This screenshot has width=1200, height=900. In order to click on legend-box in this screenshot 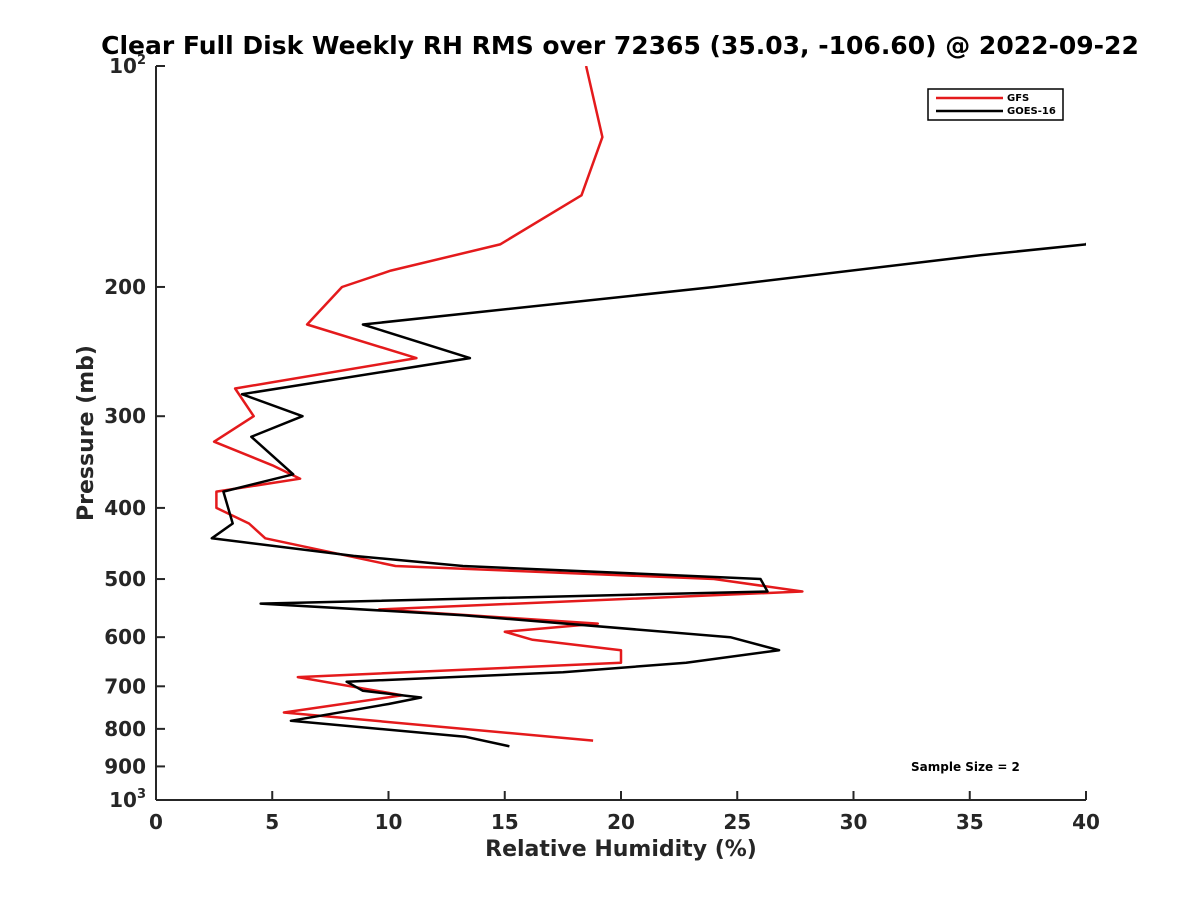, I will do `click(995, 104)`.